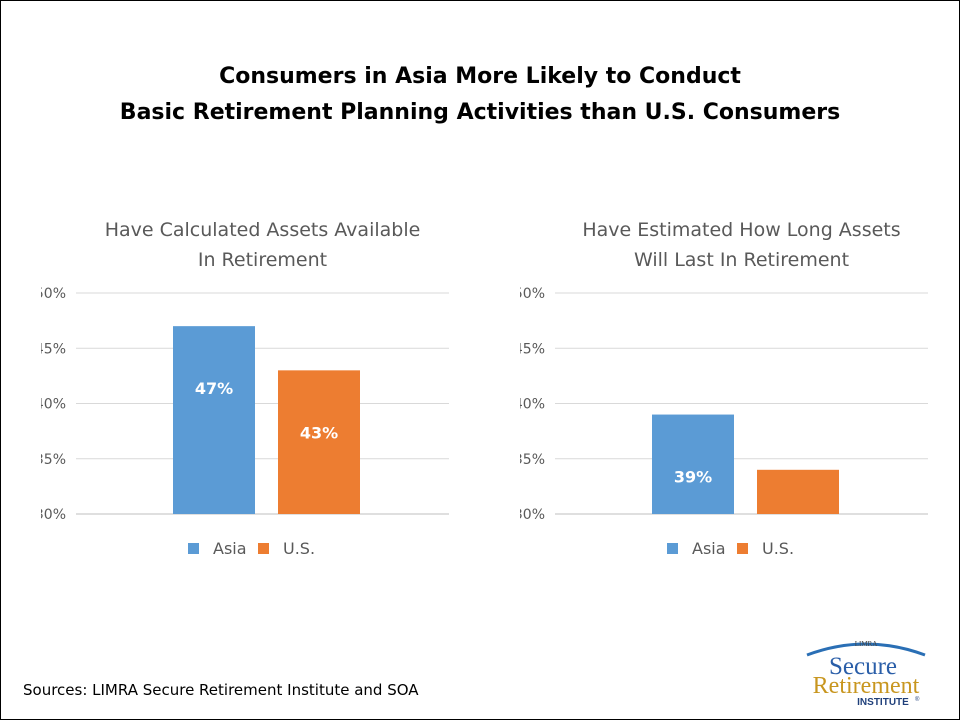  I want to click on limra-secure-retirement-institute-logo: LIMRA Secure Retirement INSTITUTE ®, so click(866, 674).